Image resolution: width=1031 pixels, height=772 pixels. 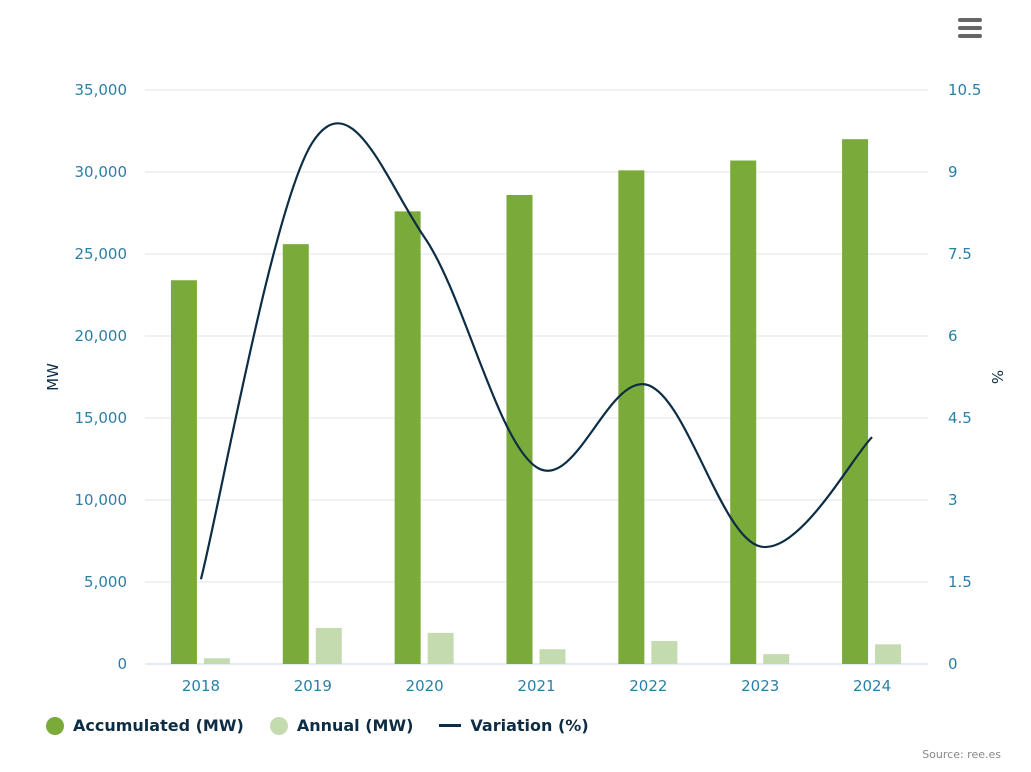 I want to click on x-tick-label: 2021, so click(x=536, y=686).